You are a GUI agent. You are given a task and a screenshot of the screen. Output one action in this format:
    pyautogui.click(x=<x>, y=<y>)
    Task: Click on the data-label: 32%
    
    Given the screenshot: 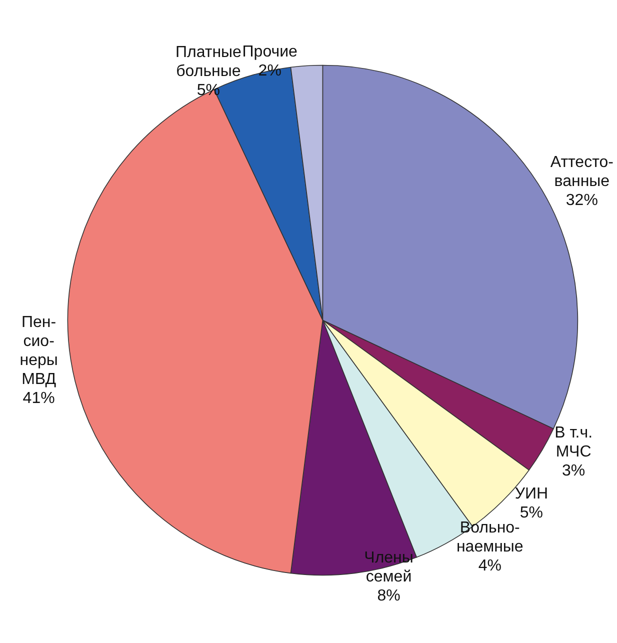 What is the action you would take?
    pyautogui.click(x=582, y=200)
    